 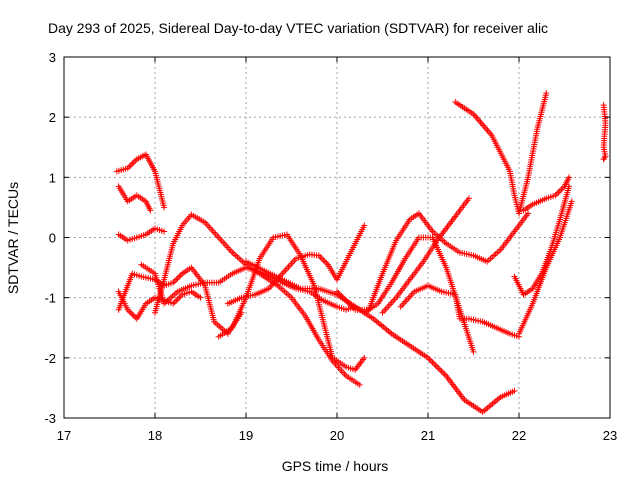 What do you see at coordinates (52, 177) in the screenshot?
I see `y-tick-label: 1` at bounding box center [52, 177].